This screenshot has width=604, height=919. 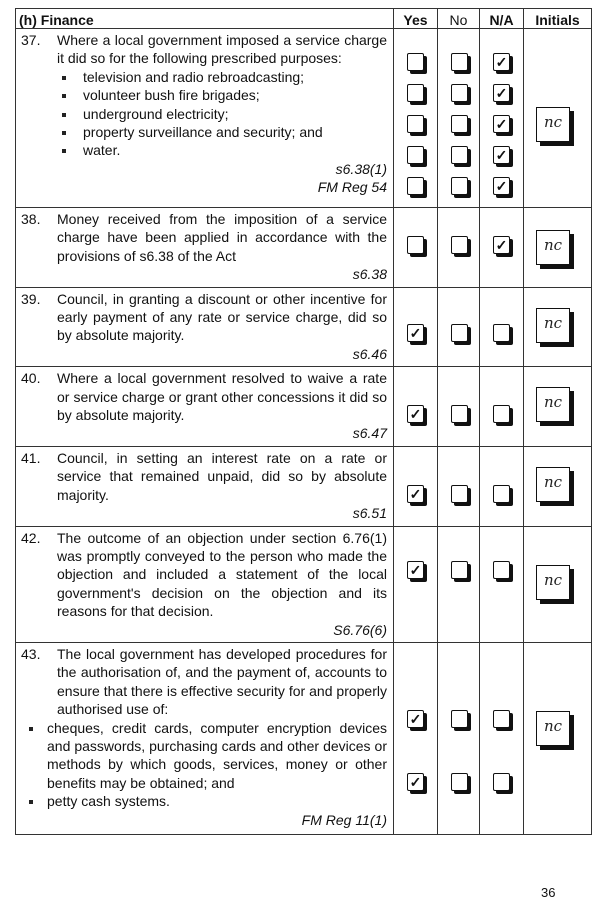 What do you see at coordinates (415, 18) in the screenshot?
I see `col-yes: Yes` at bounding box center [415, 18].